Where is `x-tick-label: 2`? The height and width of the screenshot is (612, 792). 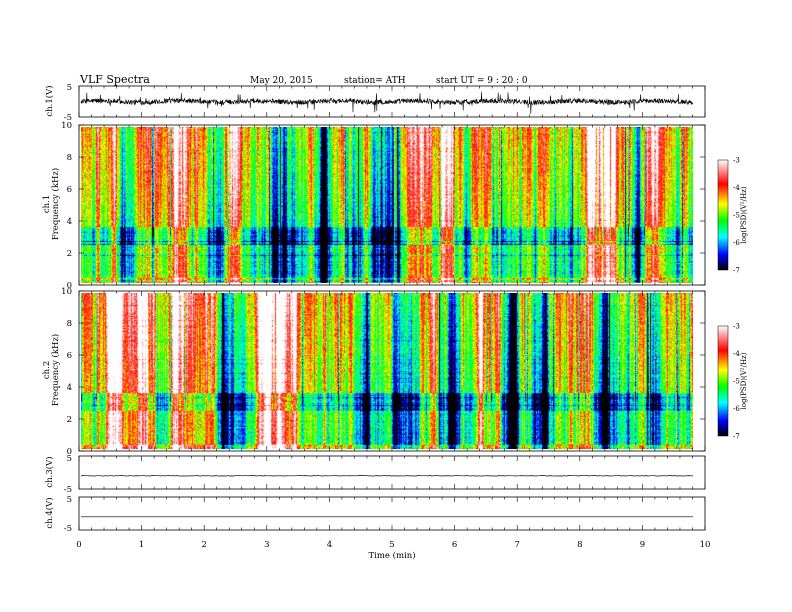
x-tick-label: 2 is located at coordinates (203, 545).